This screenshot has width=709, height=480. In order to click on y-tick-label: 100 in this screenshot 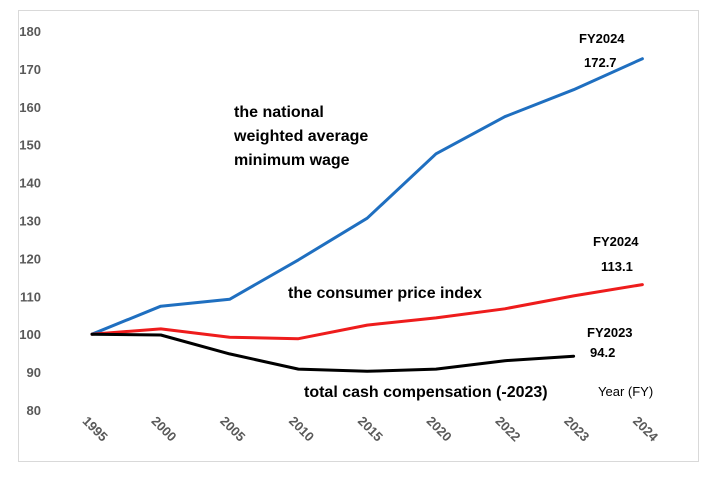, I will do `click(30, 334)`.